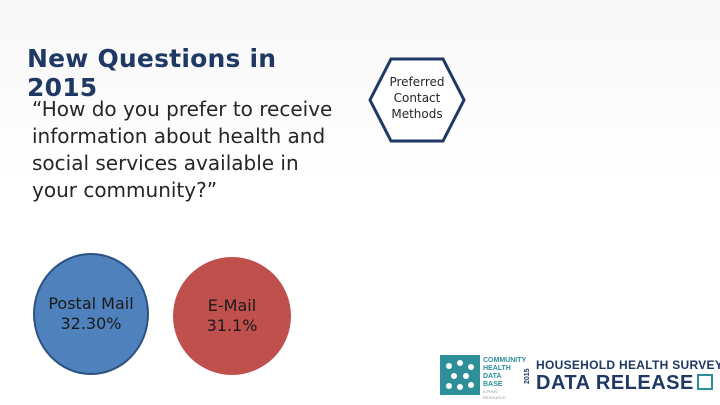 The width and height of the screenshot is (720, 405). I want to click on logo-org-line: HEALTH, so click(497, 368).